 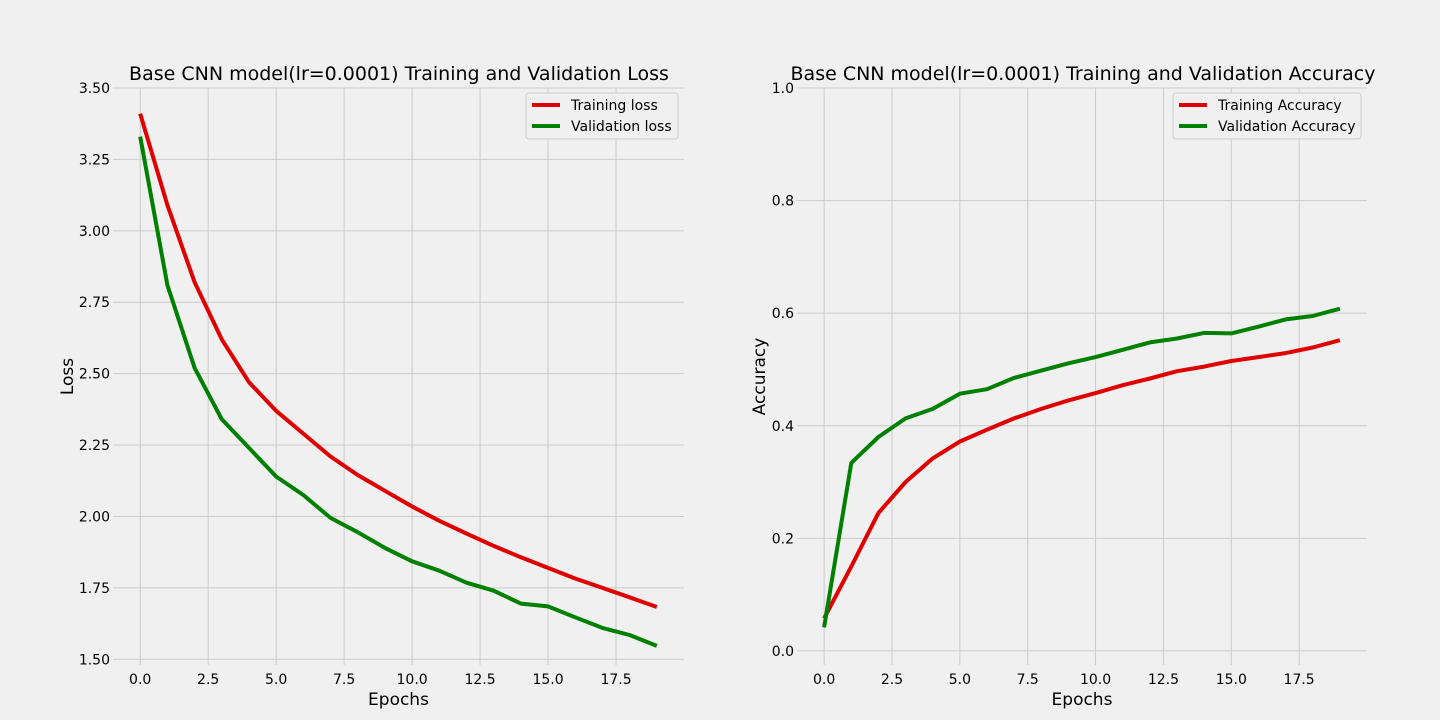 I want to click on legend-label: Training Accuracy, so click(x=1279, y=106).